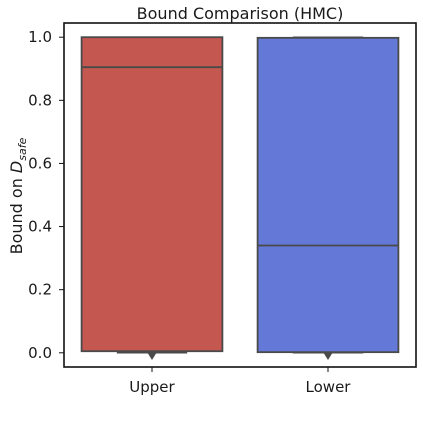 Image resolution: width=423 pixels, height=422 pixels. I want to click on y-axis-label-prefix: Bound on, so click(16, 213).